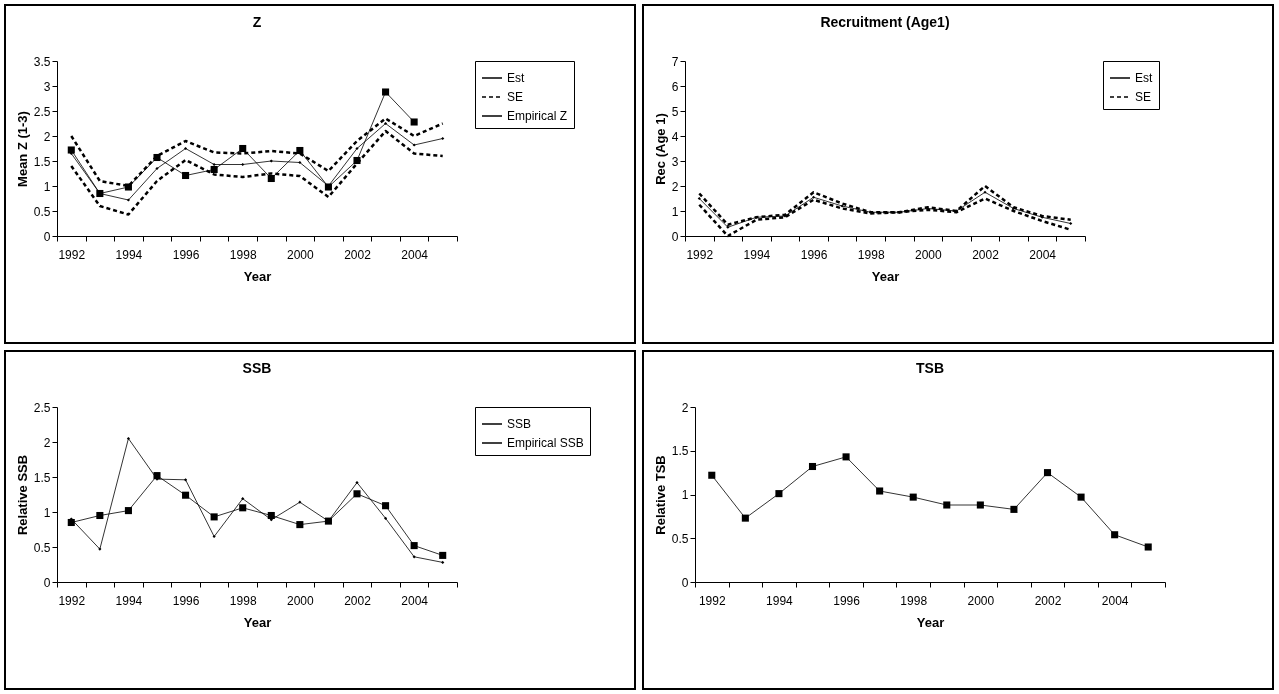 Image resolution: width=1279 pixels, height=694 pixels. I want to click on y-tick-label: 6, so click(675, 86).